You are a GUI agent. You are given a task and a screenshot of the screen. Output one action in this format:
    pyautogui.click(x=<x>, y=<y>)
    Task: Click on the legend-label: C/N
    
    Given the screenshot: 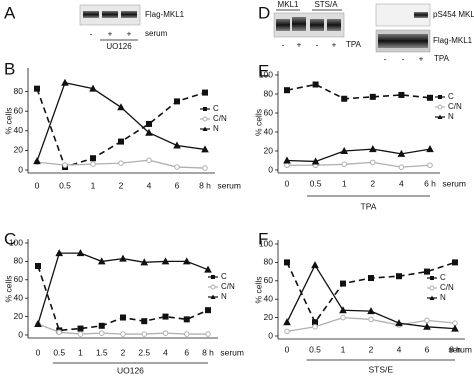 What is the action you would take?
    pyautogui.click(x=455, y=106)
    